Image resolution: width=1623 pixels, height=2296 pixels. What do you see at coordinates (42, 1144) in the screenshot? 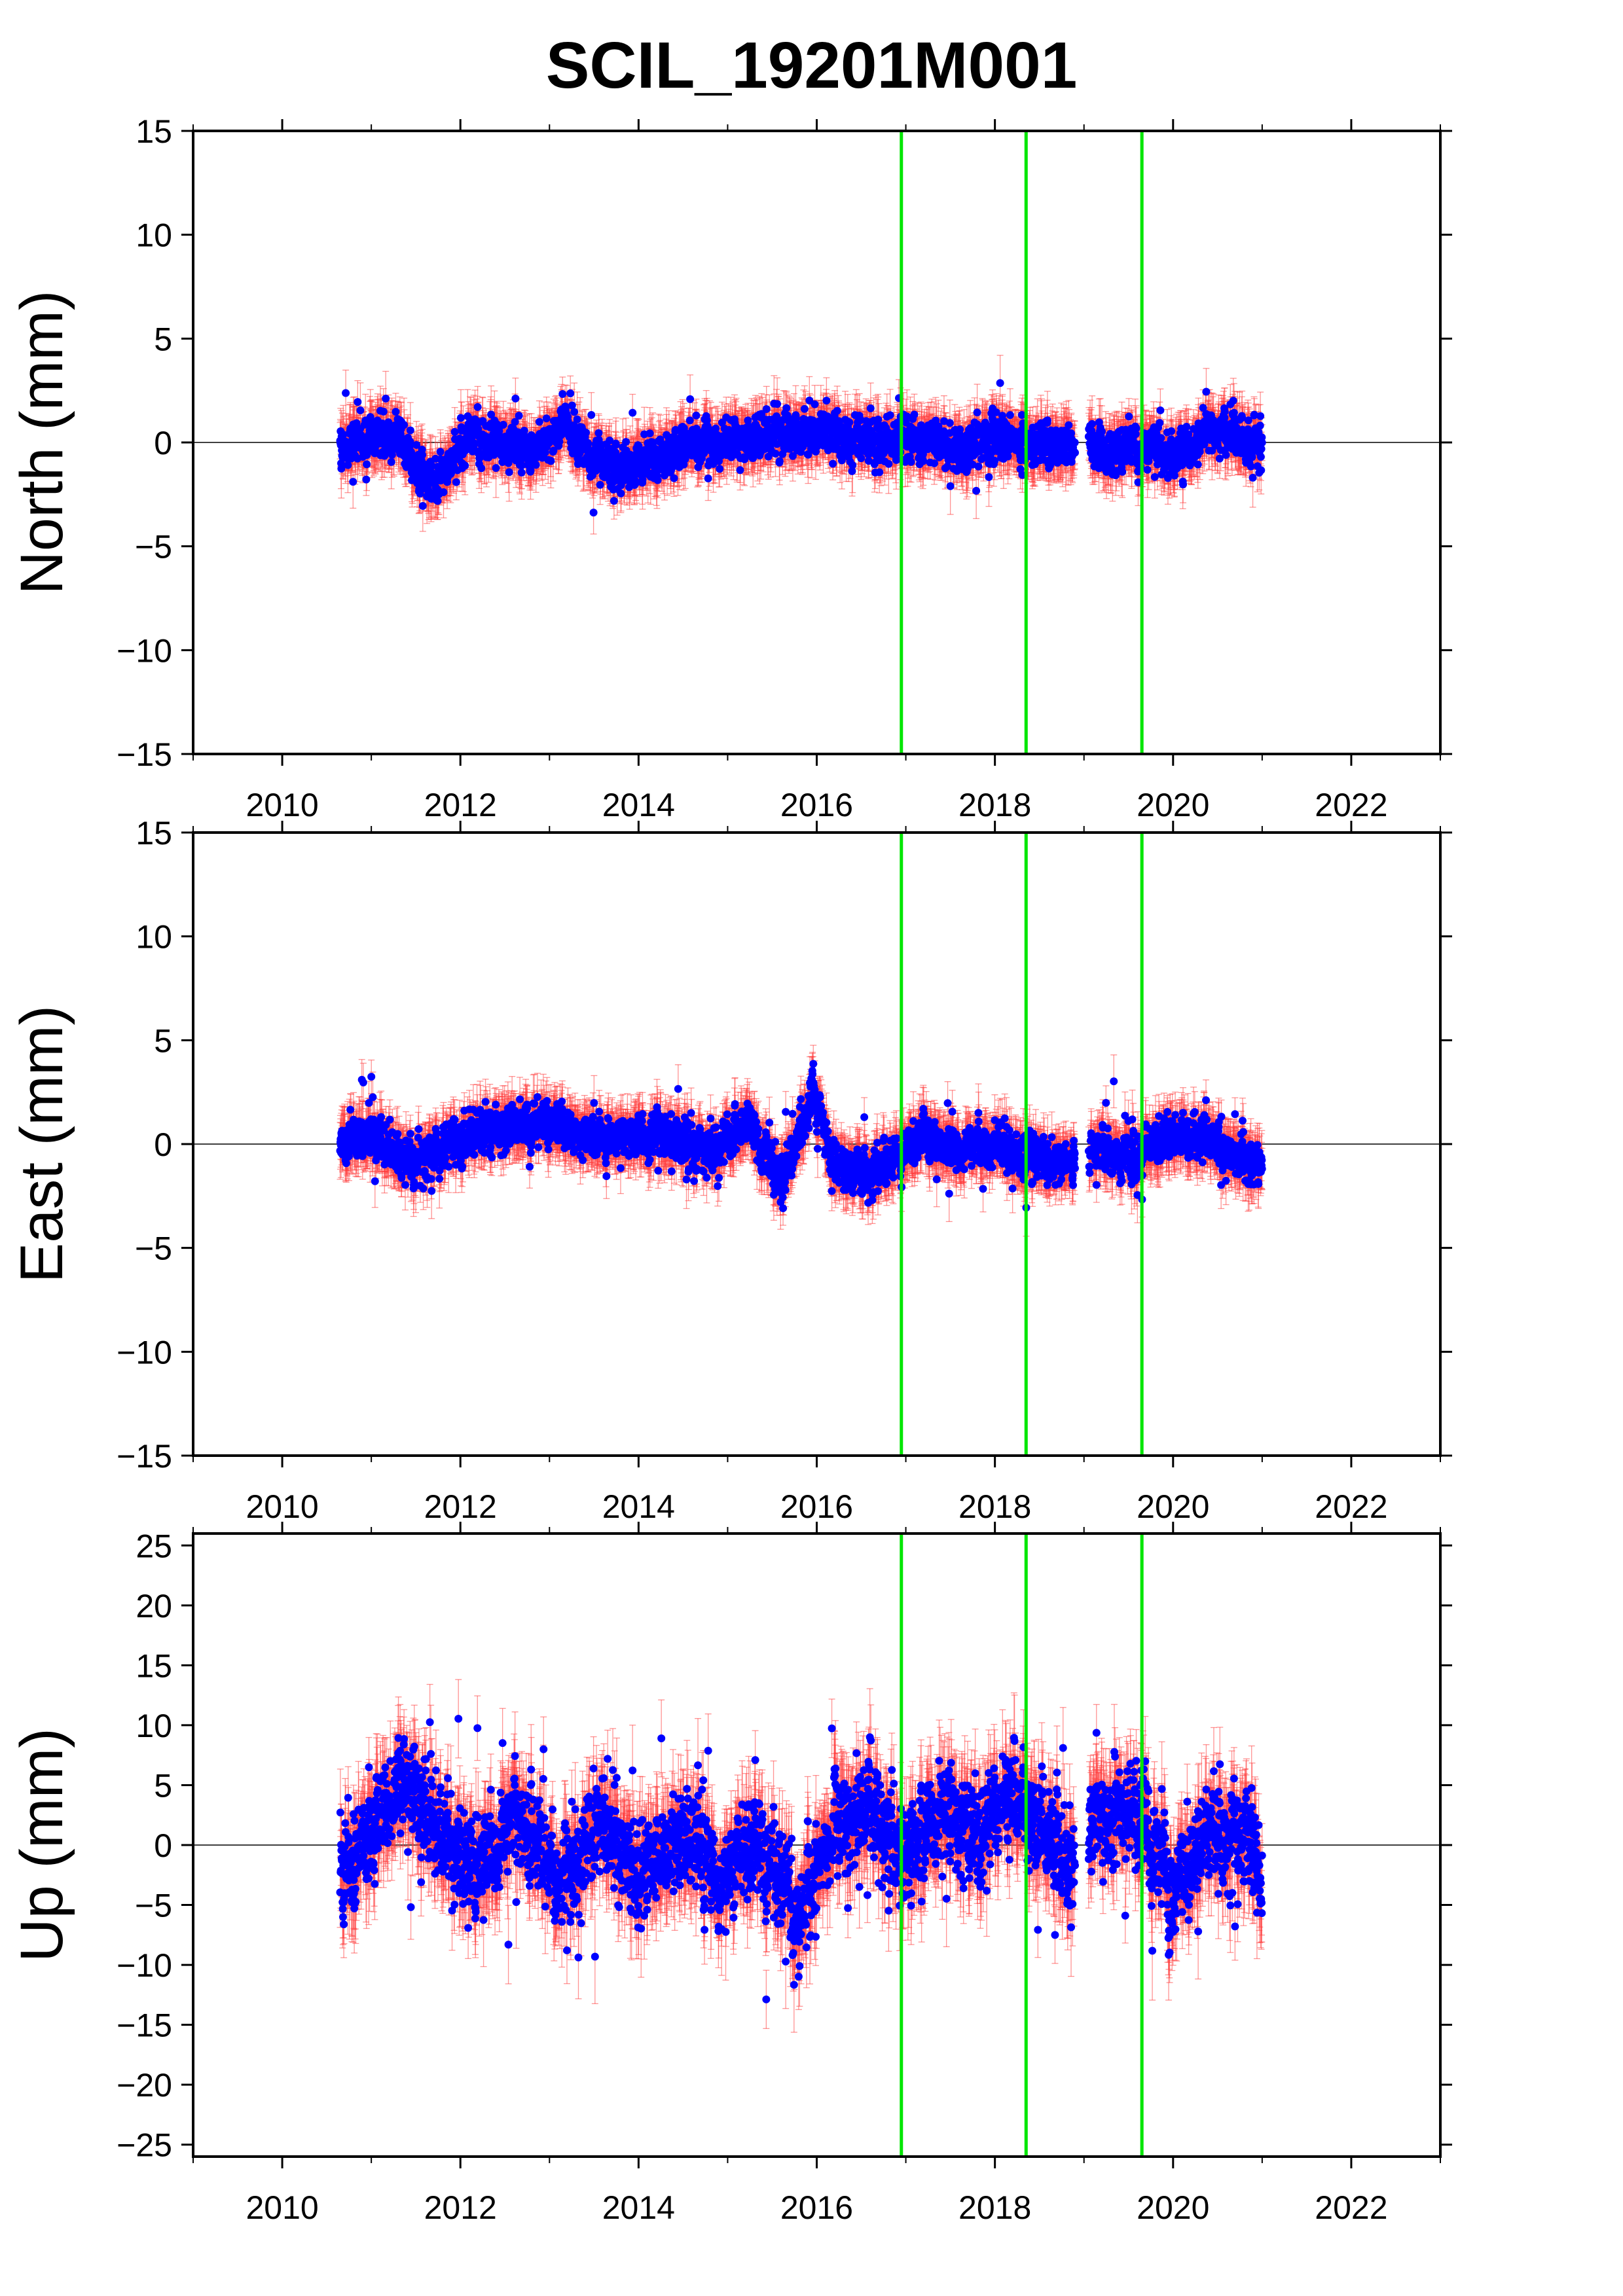
I see `y-axis-title: East (mm)` at bounding box center [42, 1144].